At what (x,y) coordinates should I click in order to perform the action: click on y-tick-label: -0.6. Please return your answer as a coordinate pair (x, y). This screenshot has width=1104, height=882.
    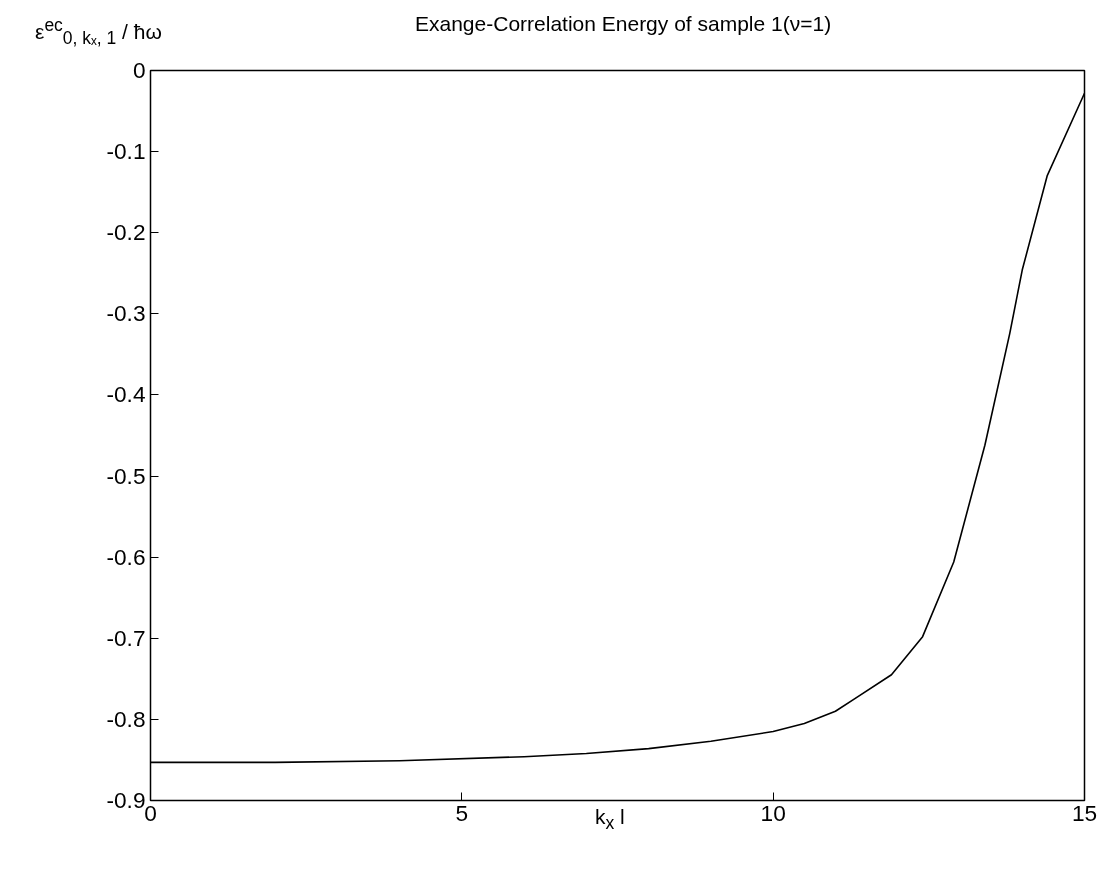
    Looking at the image, I should click on (126, 556).